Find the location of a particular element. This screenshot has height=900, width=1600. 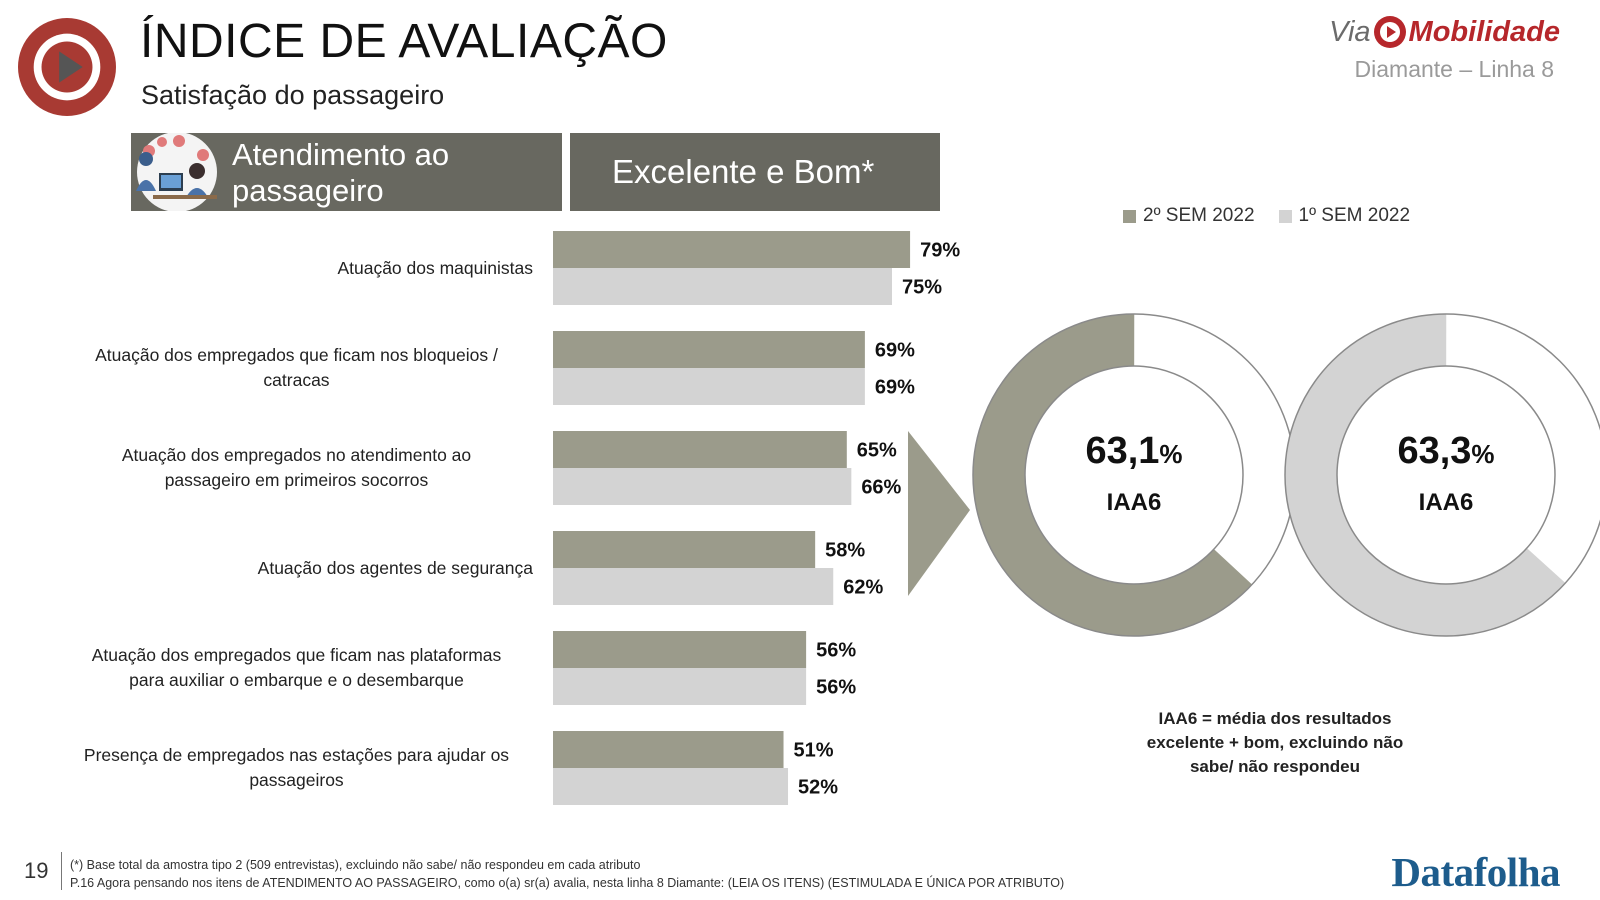

section-label: Atendimento ao passageiro is located at coordinates (341, 172).